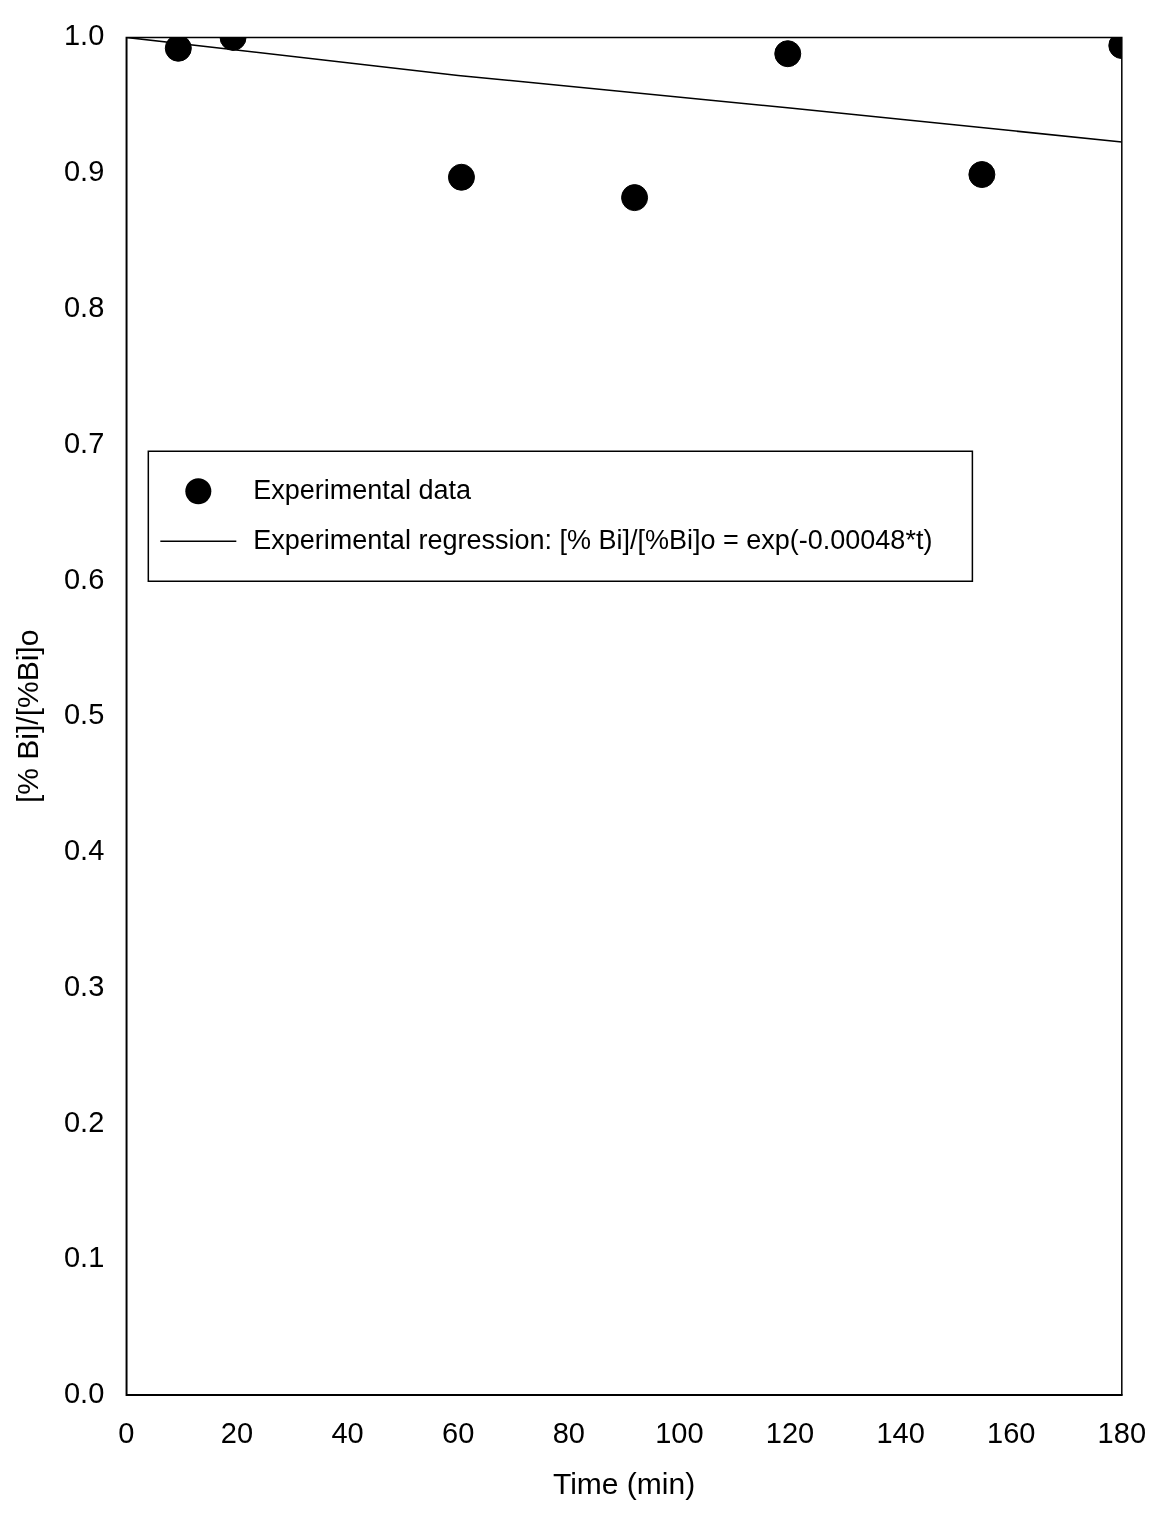 This screenshot has width=1167, height=1516. What do you see at coordinates (362, 489) in the screenshot?
I see `legend-label: Experimental data` at bounding box center [362, 489].